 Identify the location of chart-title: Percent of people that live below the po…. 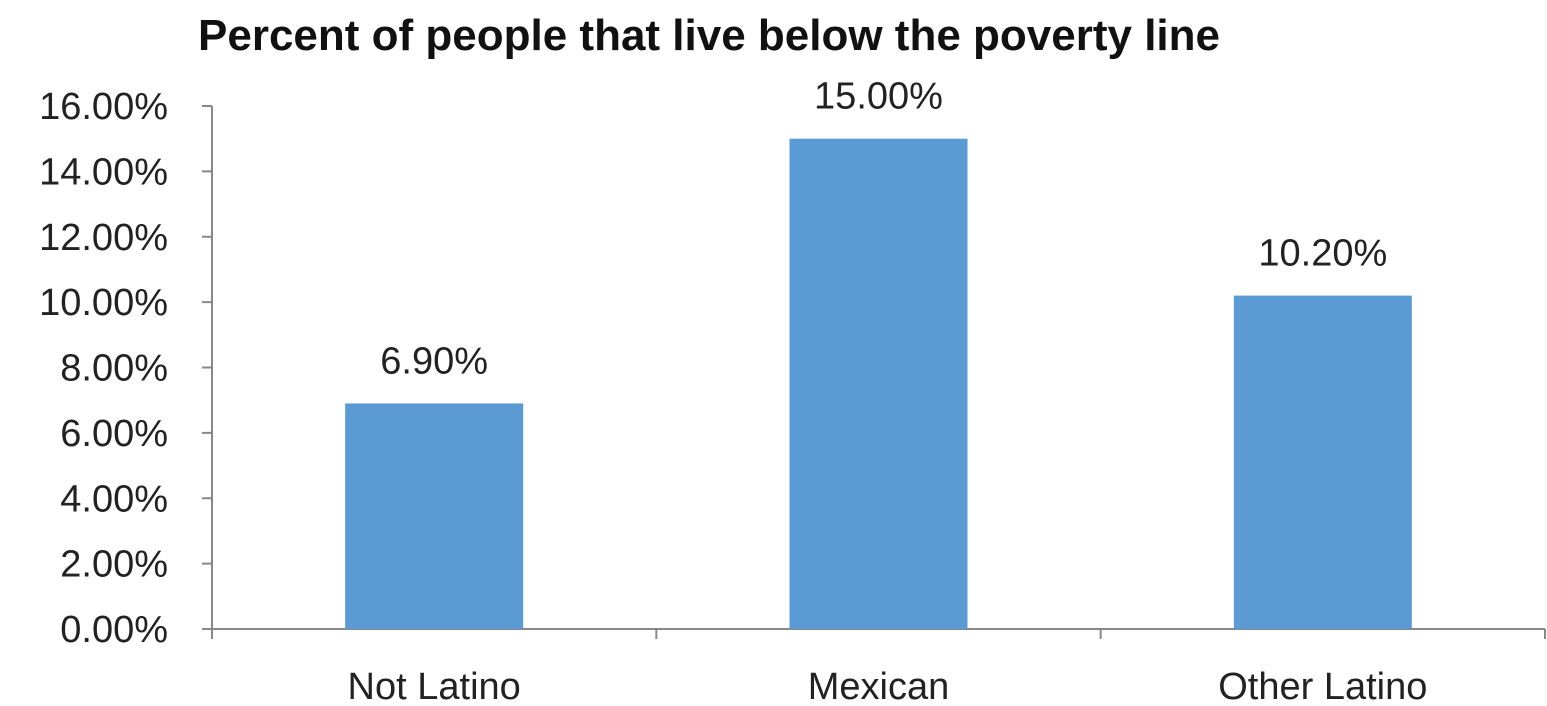
(709, 35).